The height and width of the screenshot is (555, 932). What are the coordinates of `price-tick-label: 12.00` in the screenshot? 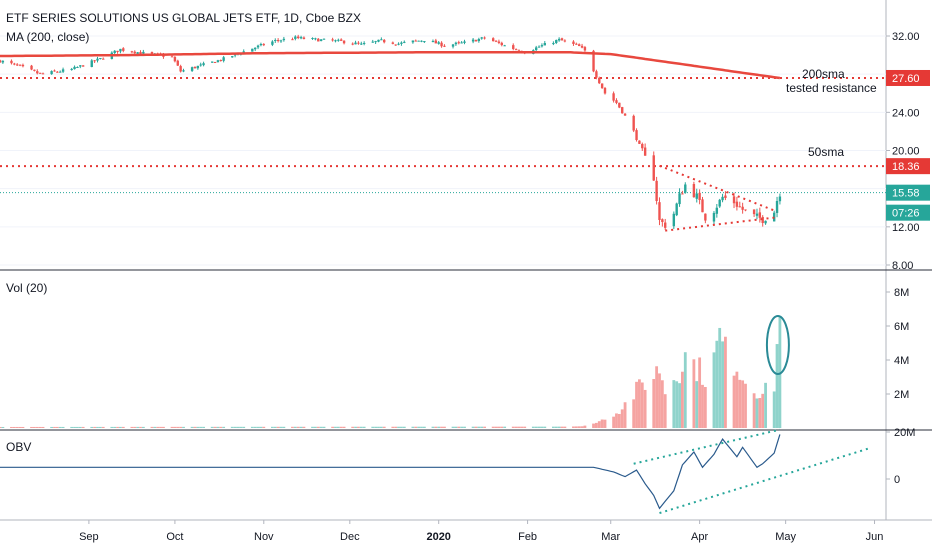 It's located at (906, 228).